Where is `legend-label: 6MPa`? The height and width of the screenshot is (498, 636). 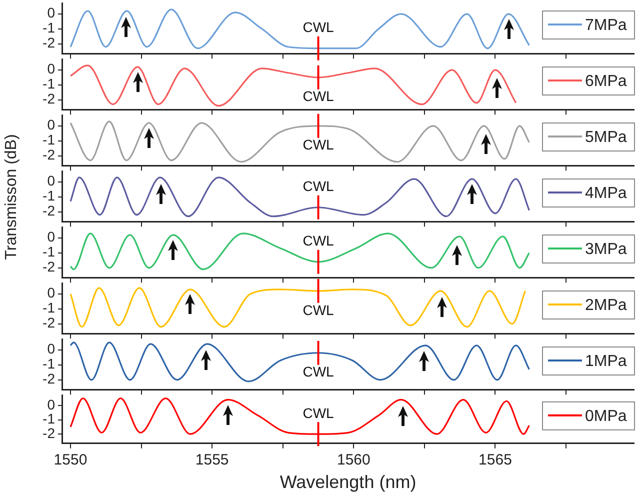 legend-label: 6MPa is located at coordinates (606, 81).